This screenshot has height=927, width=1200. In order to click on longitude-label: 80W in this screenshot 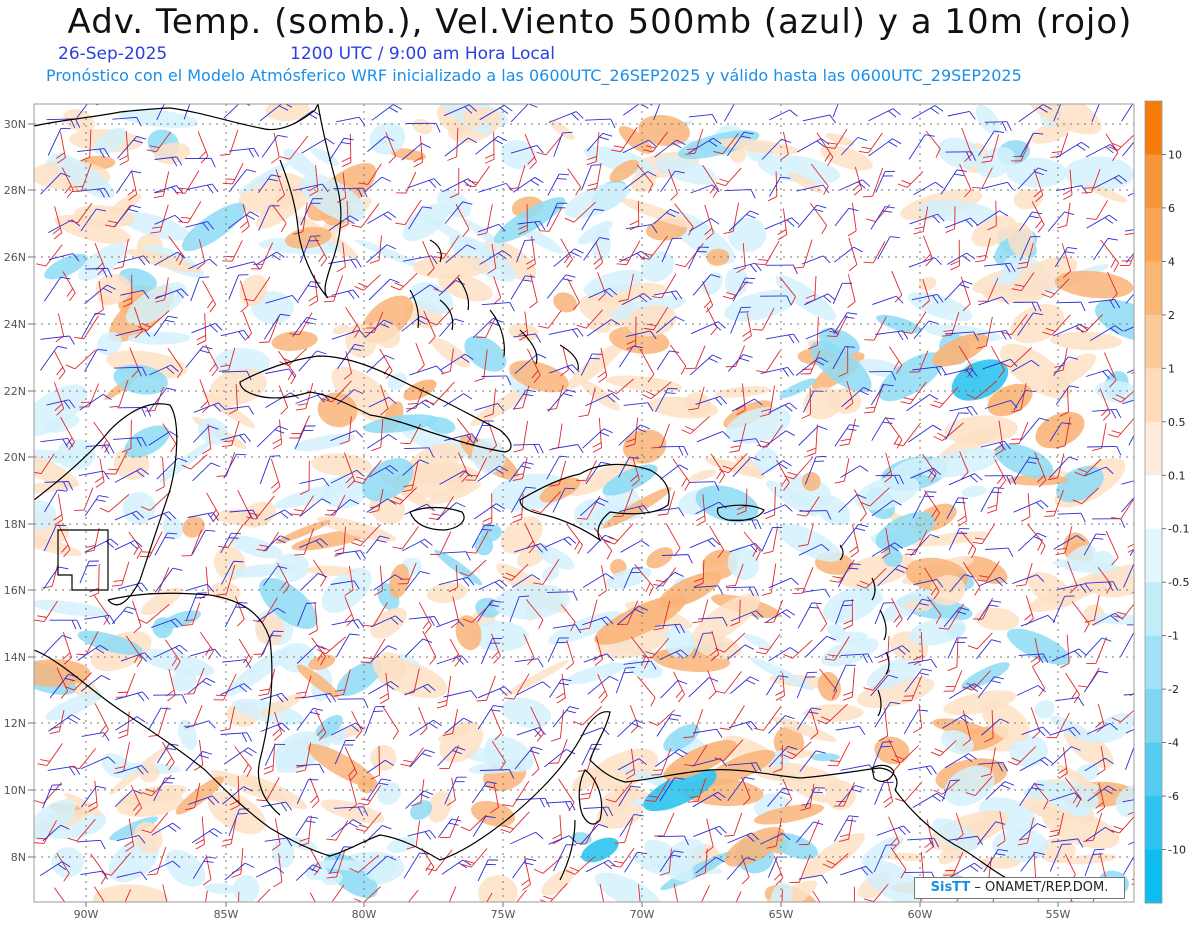, I will do `click(364, 914)`.